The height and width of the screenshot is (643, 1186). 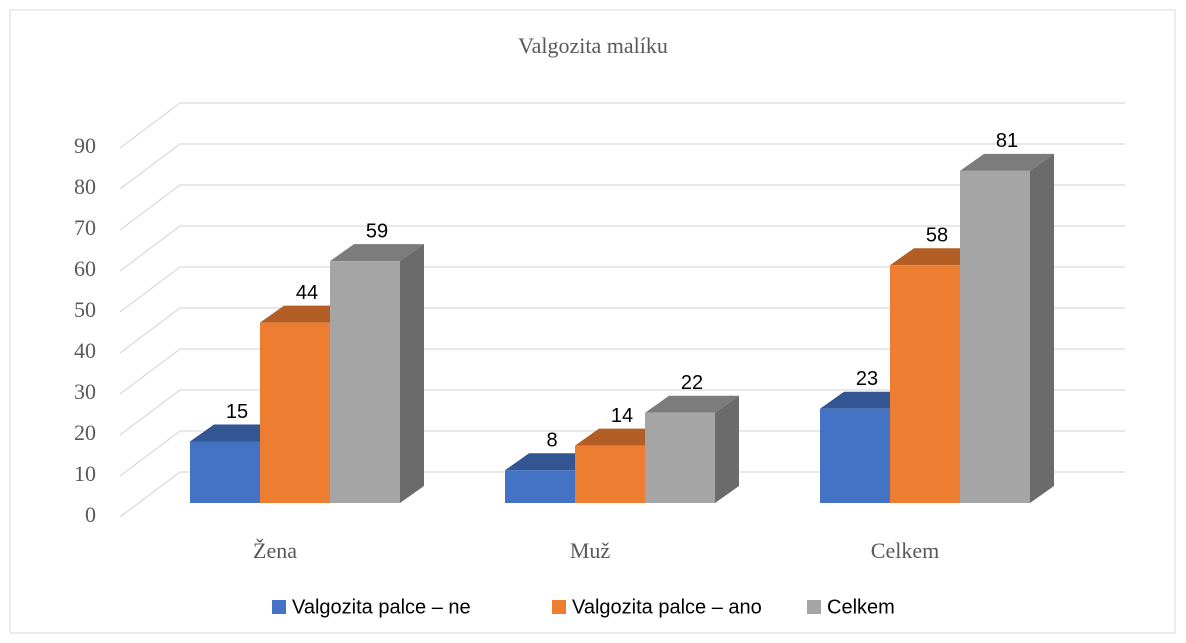 What do you see at coordinates (381, 607) in the screenshot?
I see `legend-label: Valgozita palce – ne` at bounding box center [381, 607].